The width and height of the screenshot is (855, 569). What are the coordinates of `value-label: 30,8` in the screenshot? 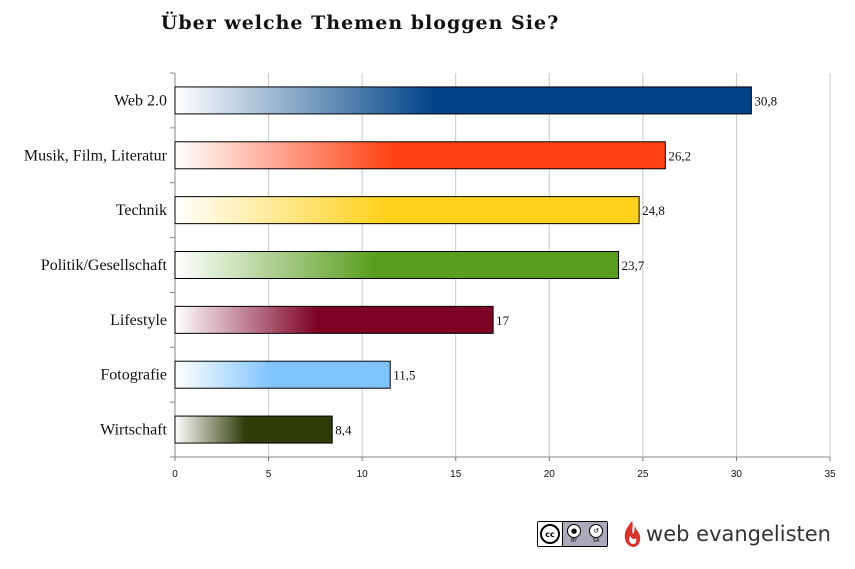 It's located at (765, 100).